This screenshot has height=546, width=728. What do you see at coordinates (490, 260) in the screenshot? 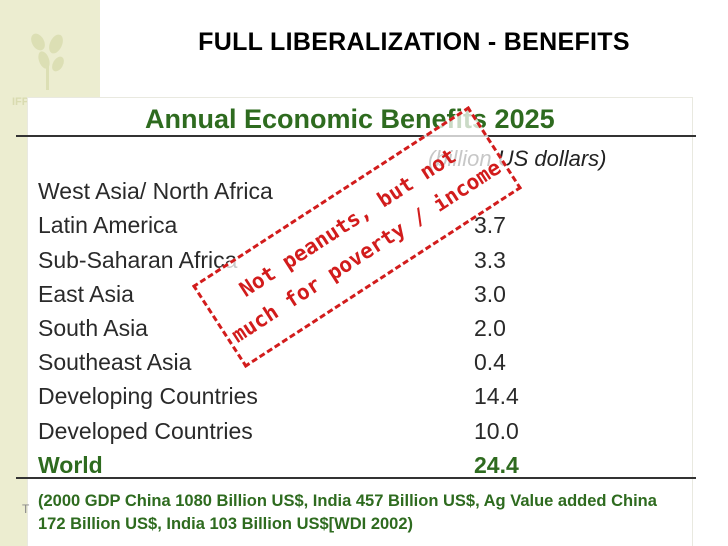
I see `region-value: 3.3` at bounding box center [490, 260].